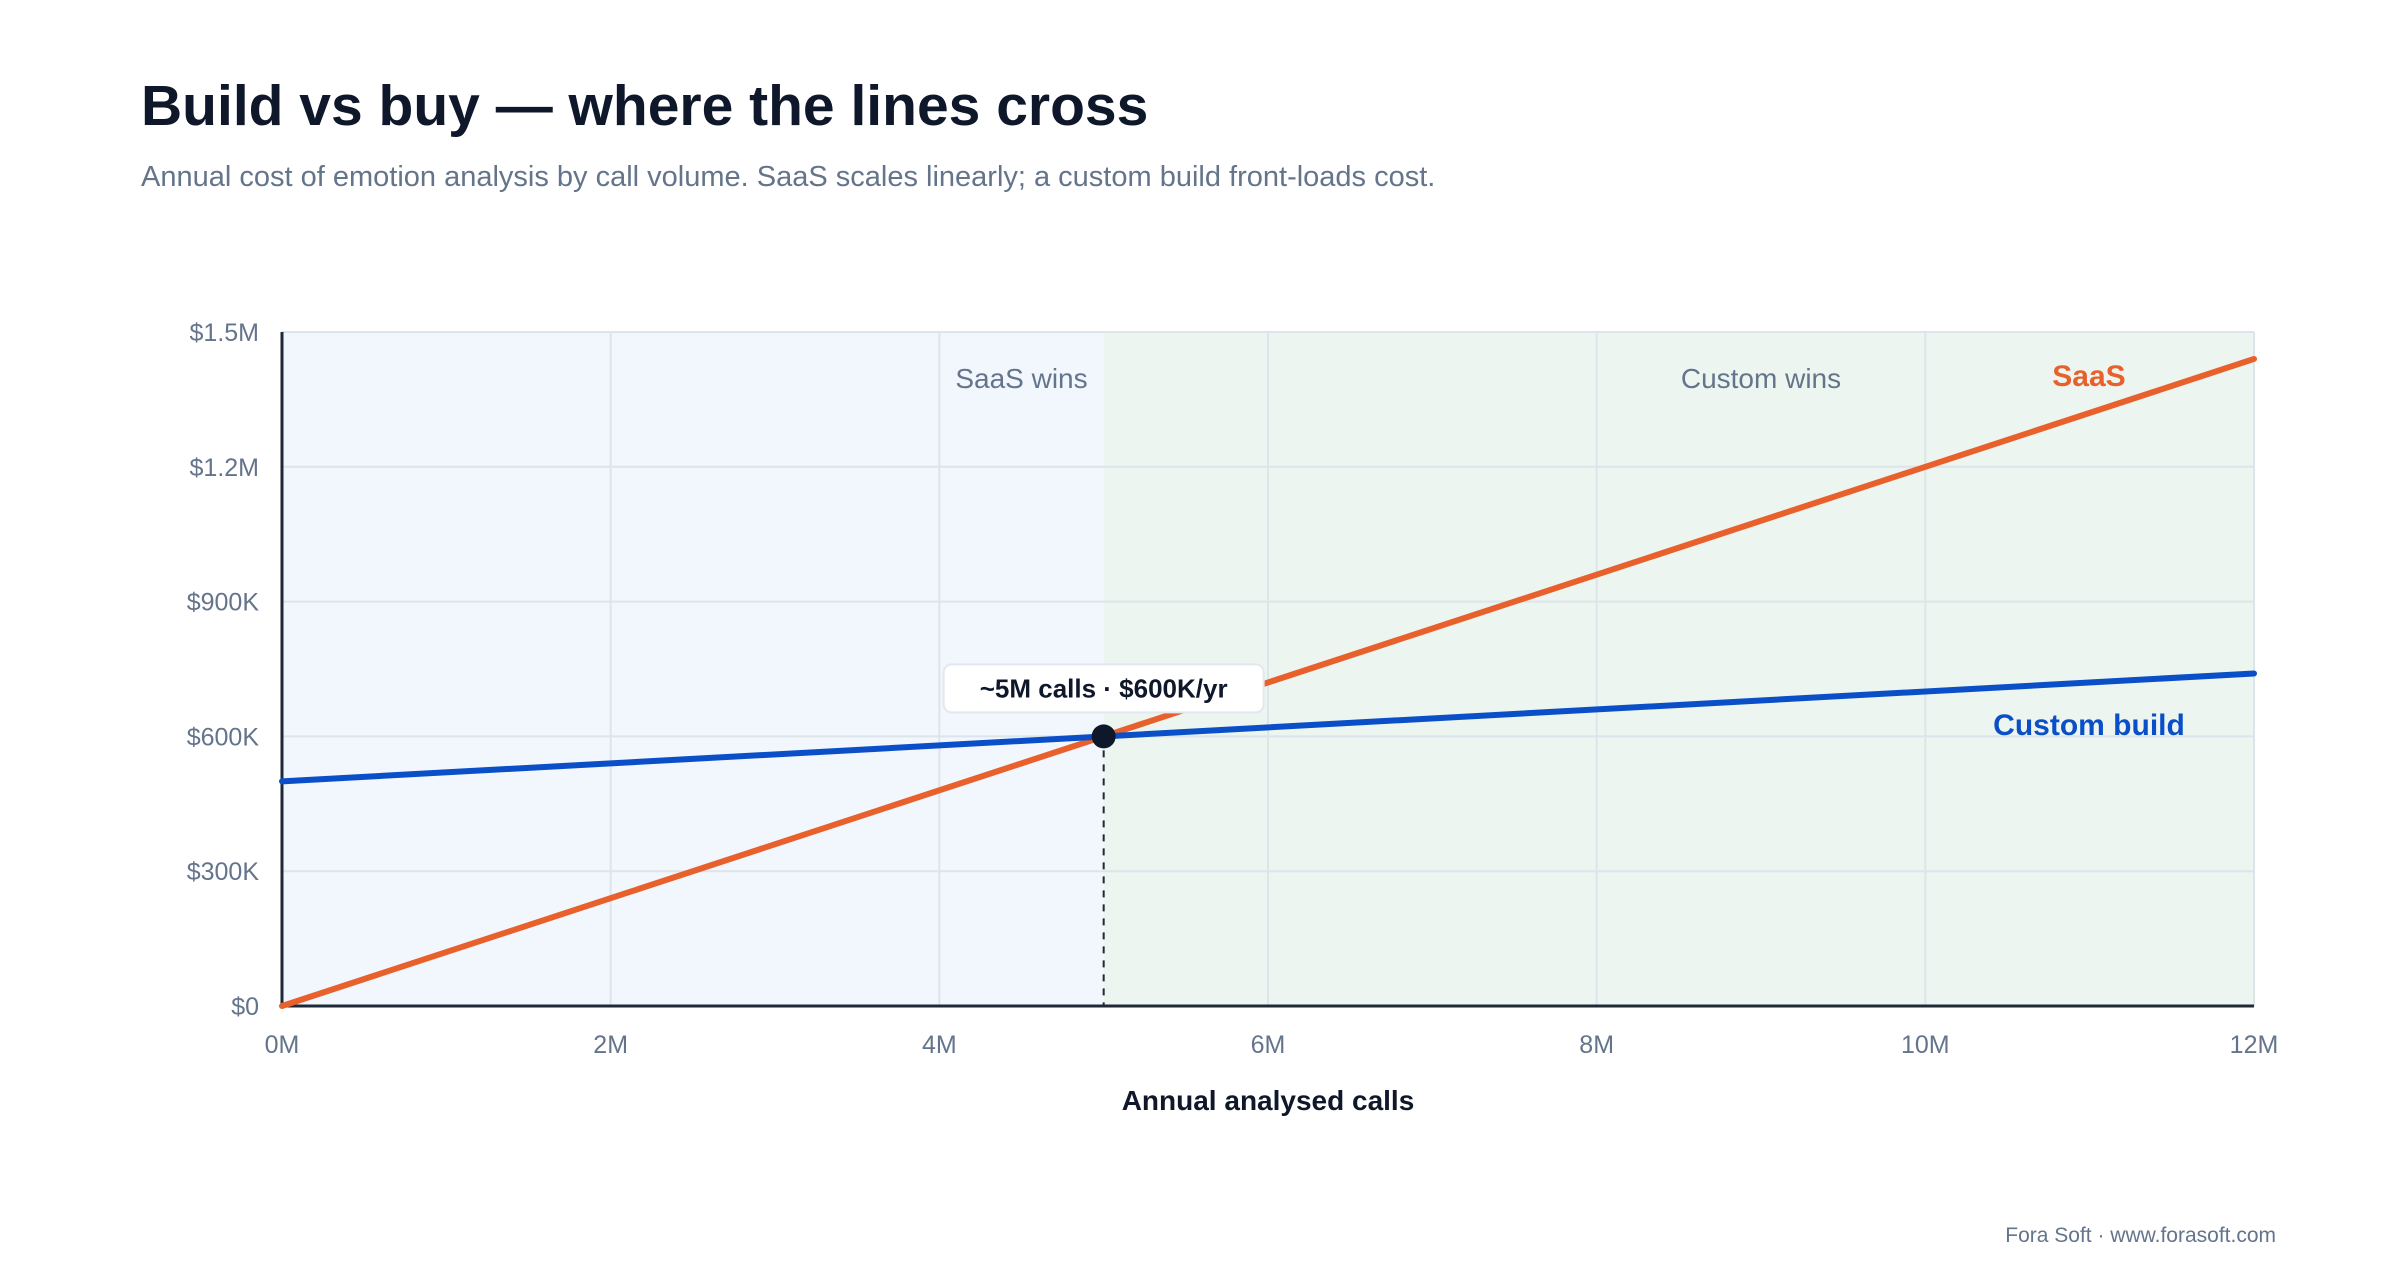  I want to click on footer-credit: Fora Soft · www.forasoft.com, so click(2140, 1235).